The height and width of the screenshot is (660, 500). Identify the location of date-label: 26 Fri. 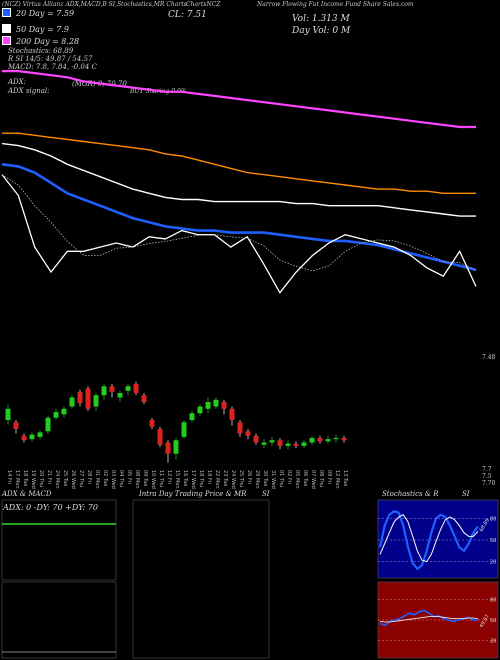
(249, 477).